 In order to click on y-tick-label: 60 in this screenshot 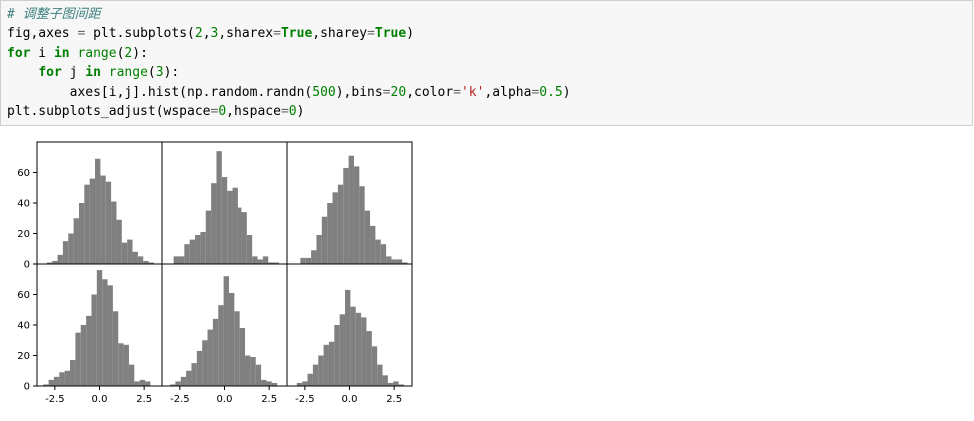, I will do `click(23, 295)`.